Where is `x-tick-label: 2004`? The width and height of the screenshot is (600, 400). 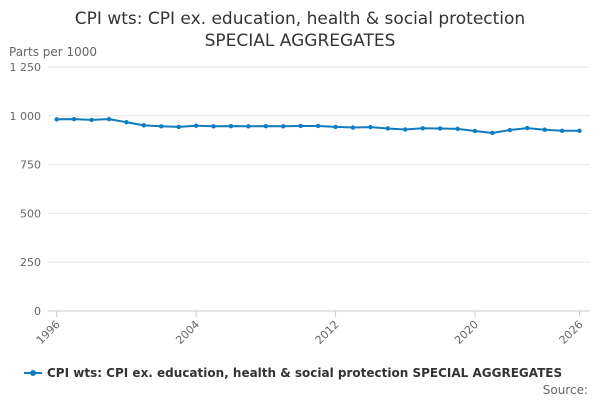 x-tick-label: 2004 is located at coordinates (187, 332).